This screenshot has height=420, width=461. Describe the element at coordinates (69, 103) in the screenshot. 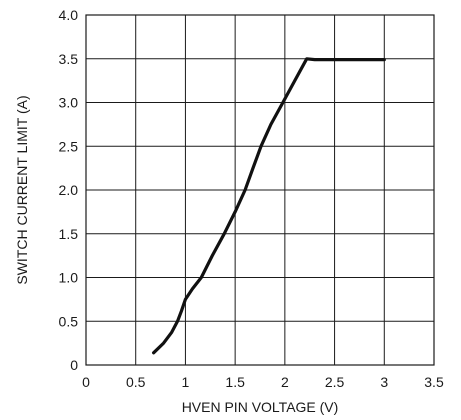

I see `y-tick-label: 3.0` at that location.